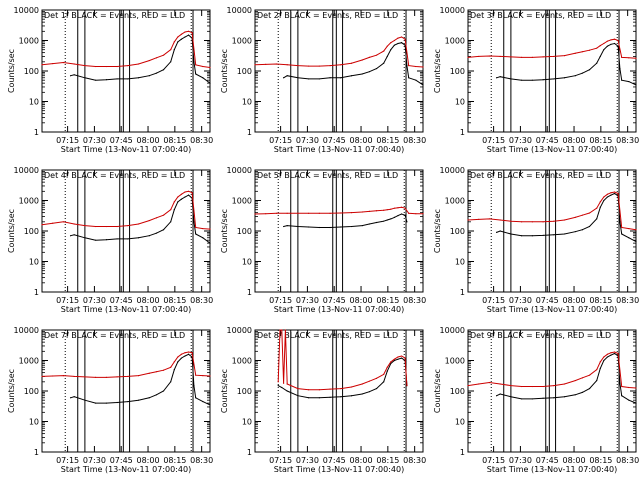 This screenshot has width=640, height=480. I want to click on y-tick-label: 10000, so click(452, 170).